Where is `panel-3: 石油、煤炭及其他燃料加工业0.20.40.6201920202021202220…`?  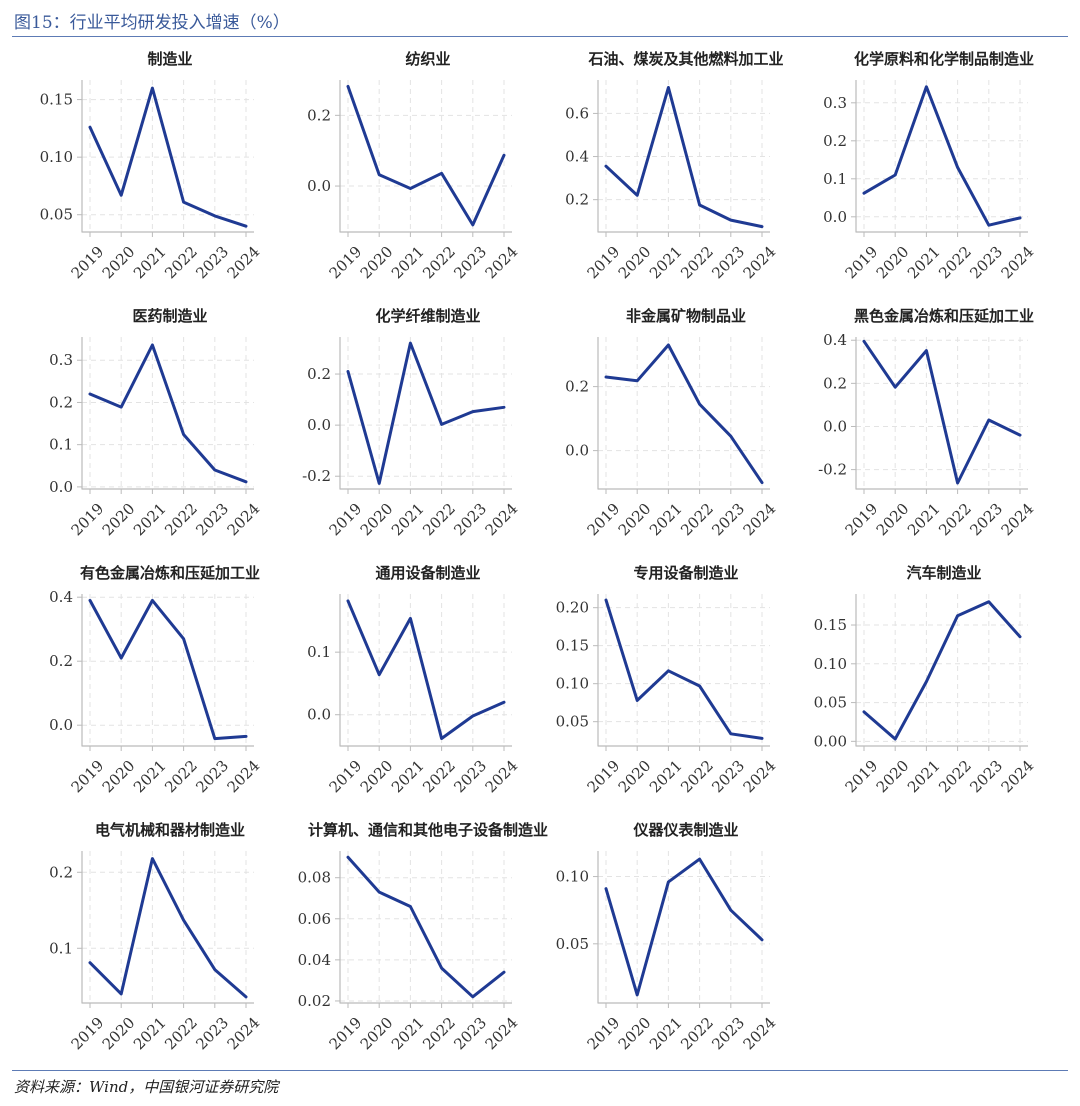
panel-3: 石油、煤炭及其他燃料加工业0.20.40.6201920202021202220… is located at coordinates (674, 166).